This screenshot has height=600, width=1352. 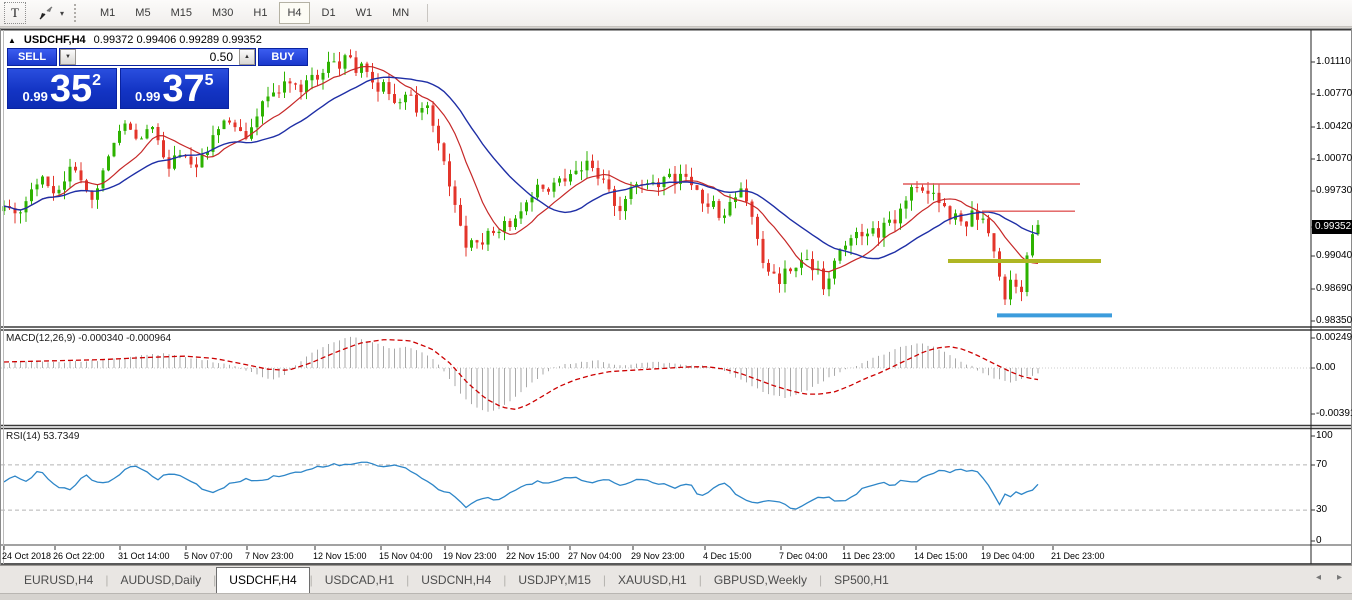 What do you see at coordinates (1334, 413) in the screenshot?
I see `macd-axis-label: -0.003913` at bounding box center [1334, 413].